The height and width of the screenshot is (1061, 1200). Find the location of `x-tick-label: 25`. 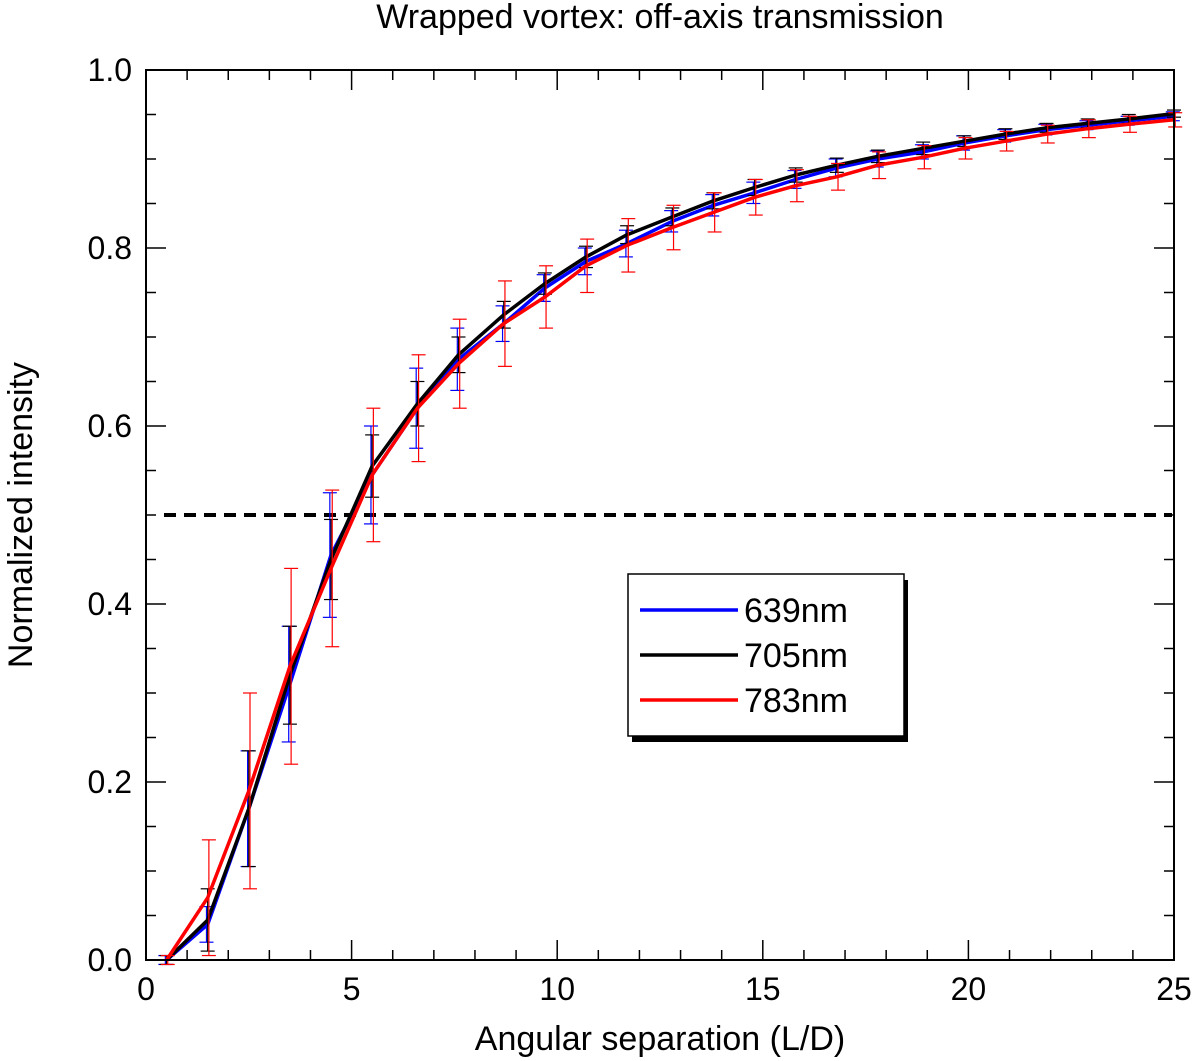

x-tick-label: 25 is located at coordinates (1174, 989).